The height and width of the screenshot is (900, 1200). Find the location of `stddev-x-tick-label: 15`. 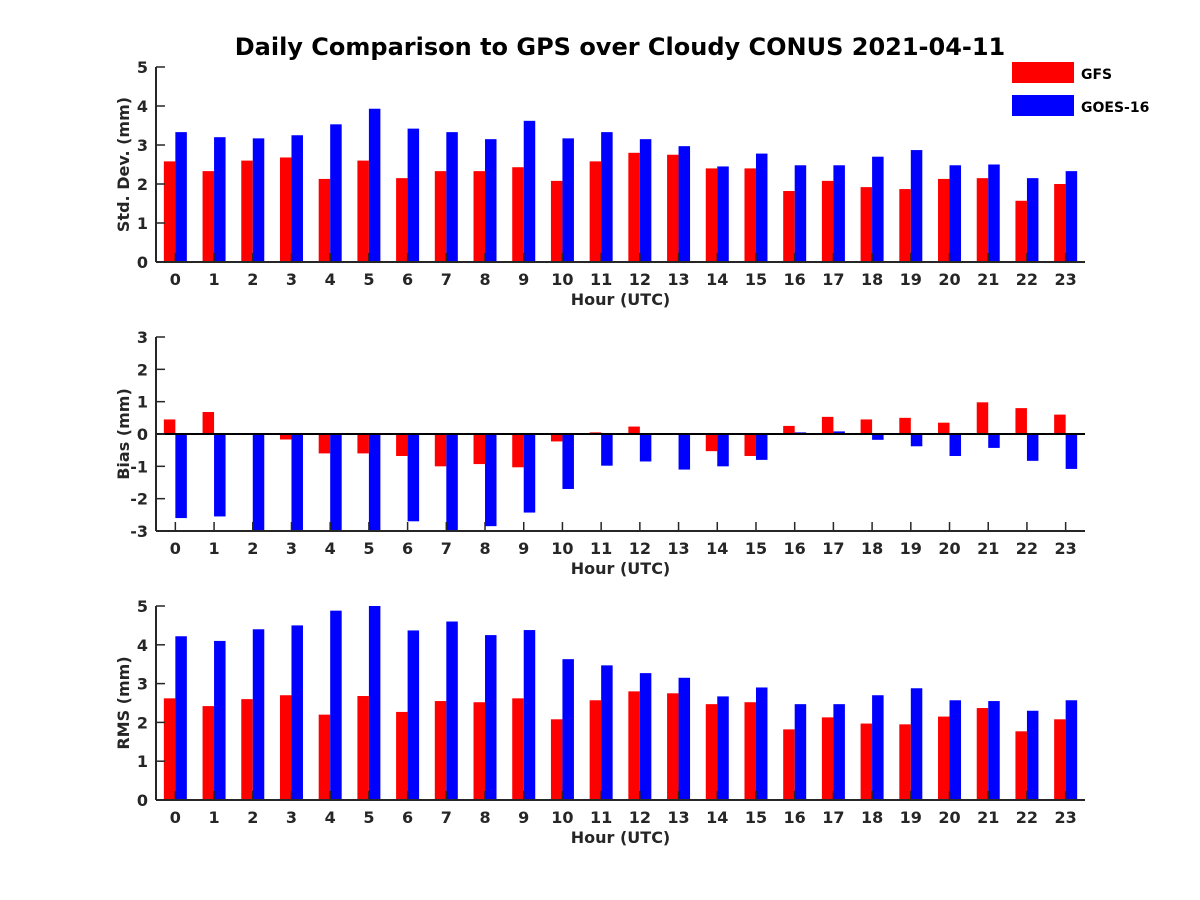

stddev-x-tick-label: 15 is located at coordinates (756, 279).